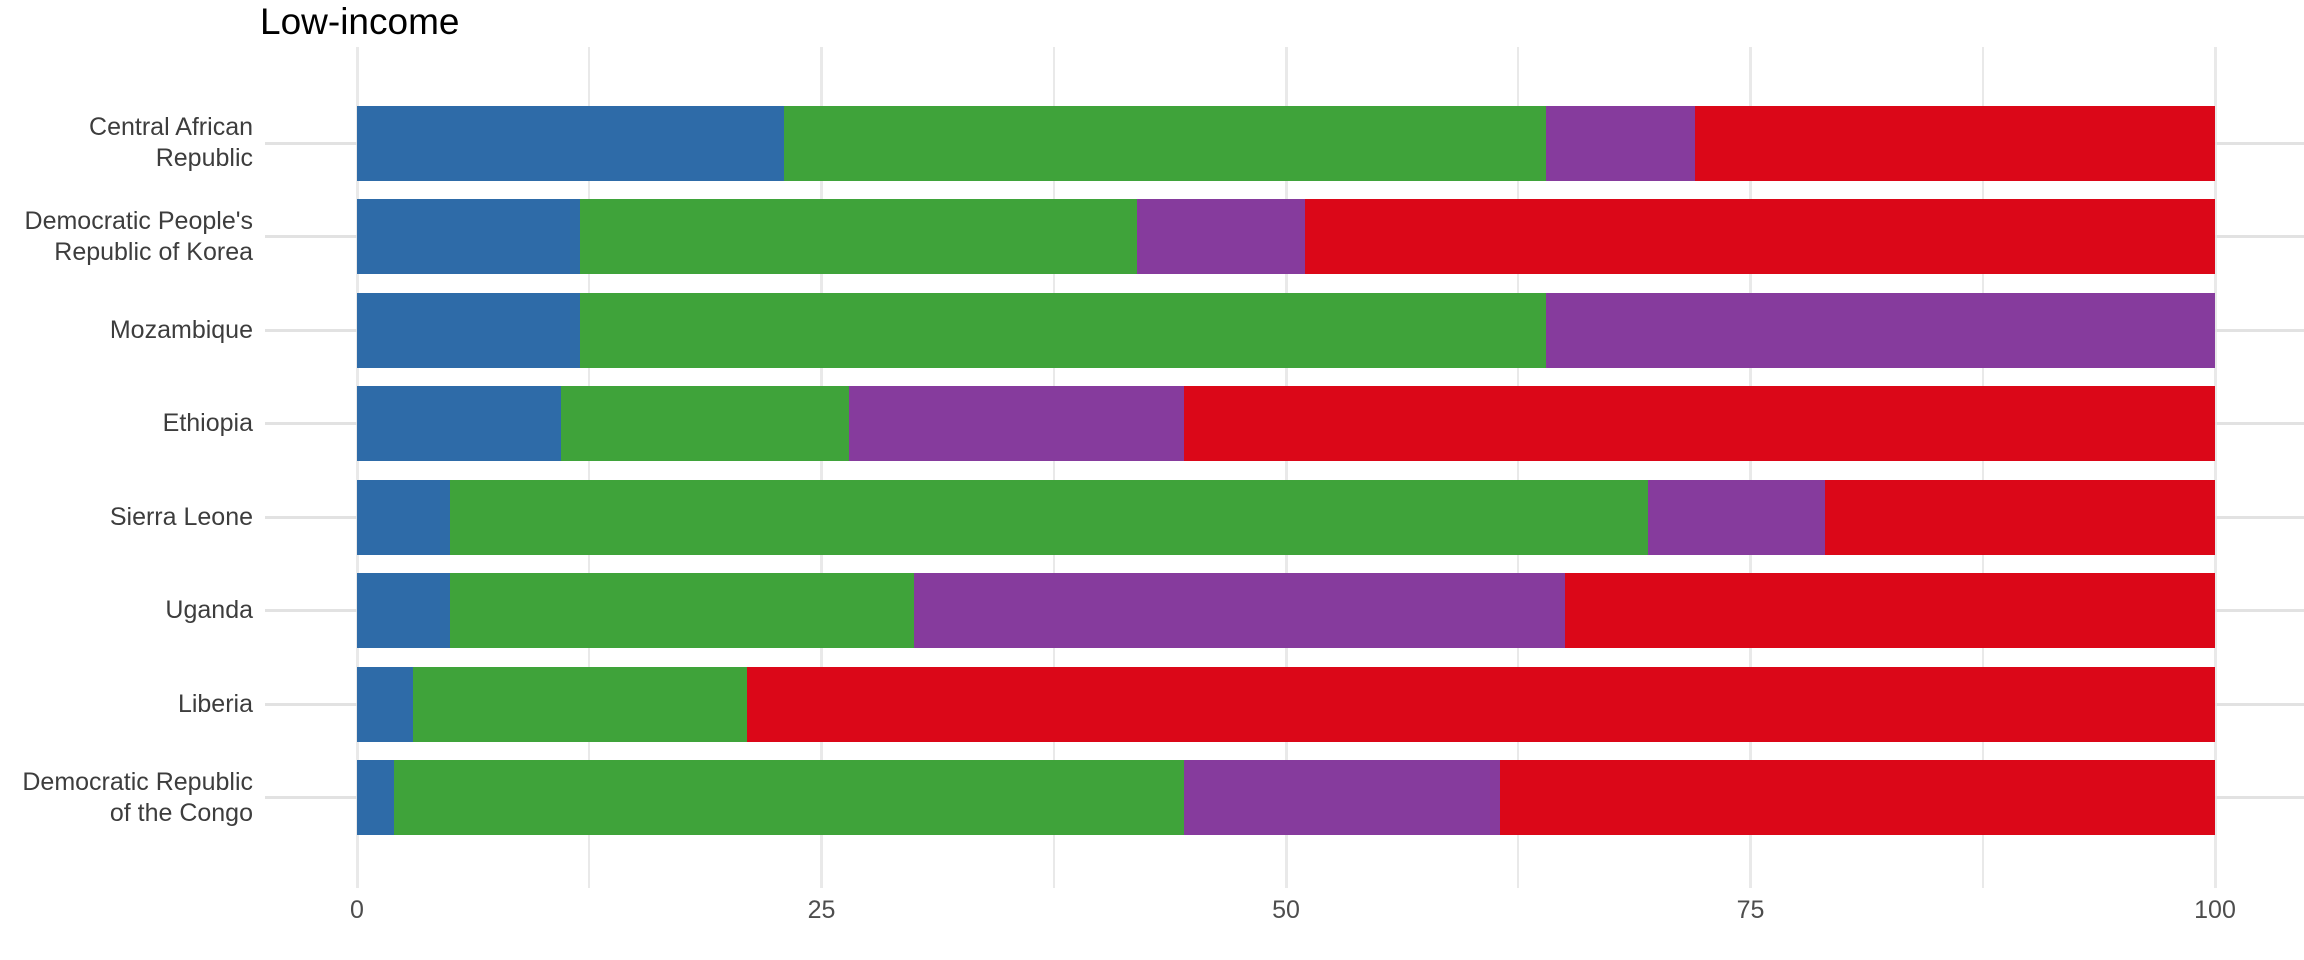 Image resolution: width=2304 pixels, height=960 pixels. What do you see at coordinates (207, 423) in the screenshot?
I see `y-axis-label: Ethiopia` at bounding box center [207, 423].